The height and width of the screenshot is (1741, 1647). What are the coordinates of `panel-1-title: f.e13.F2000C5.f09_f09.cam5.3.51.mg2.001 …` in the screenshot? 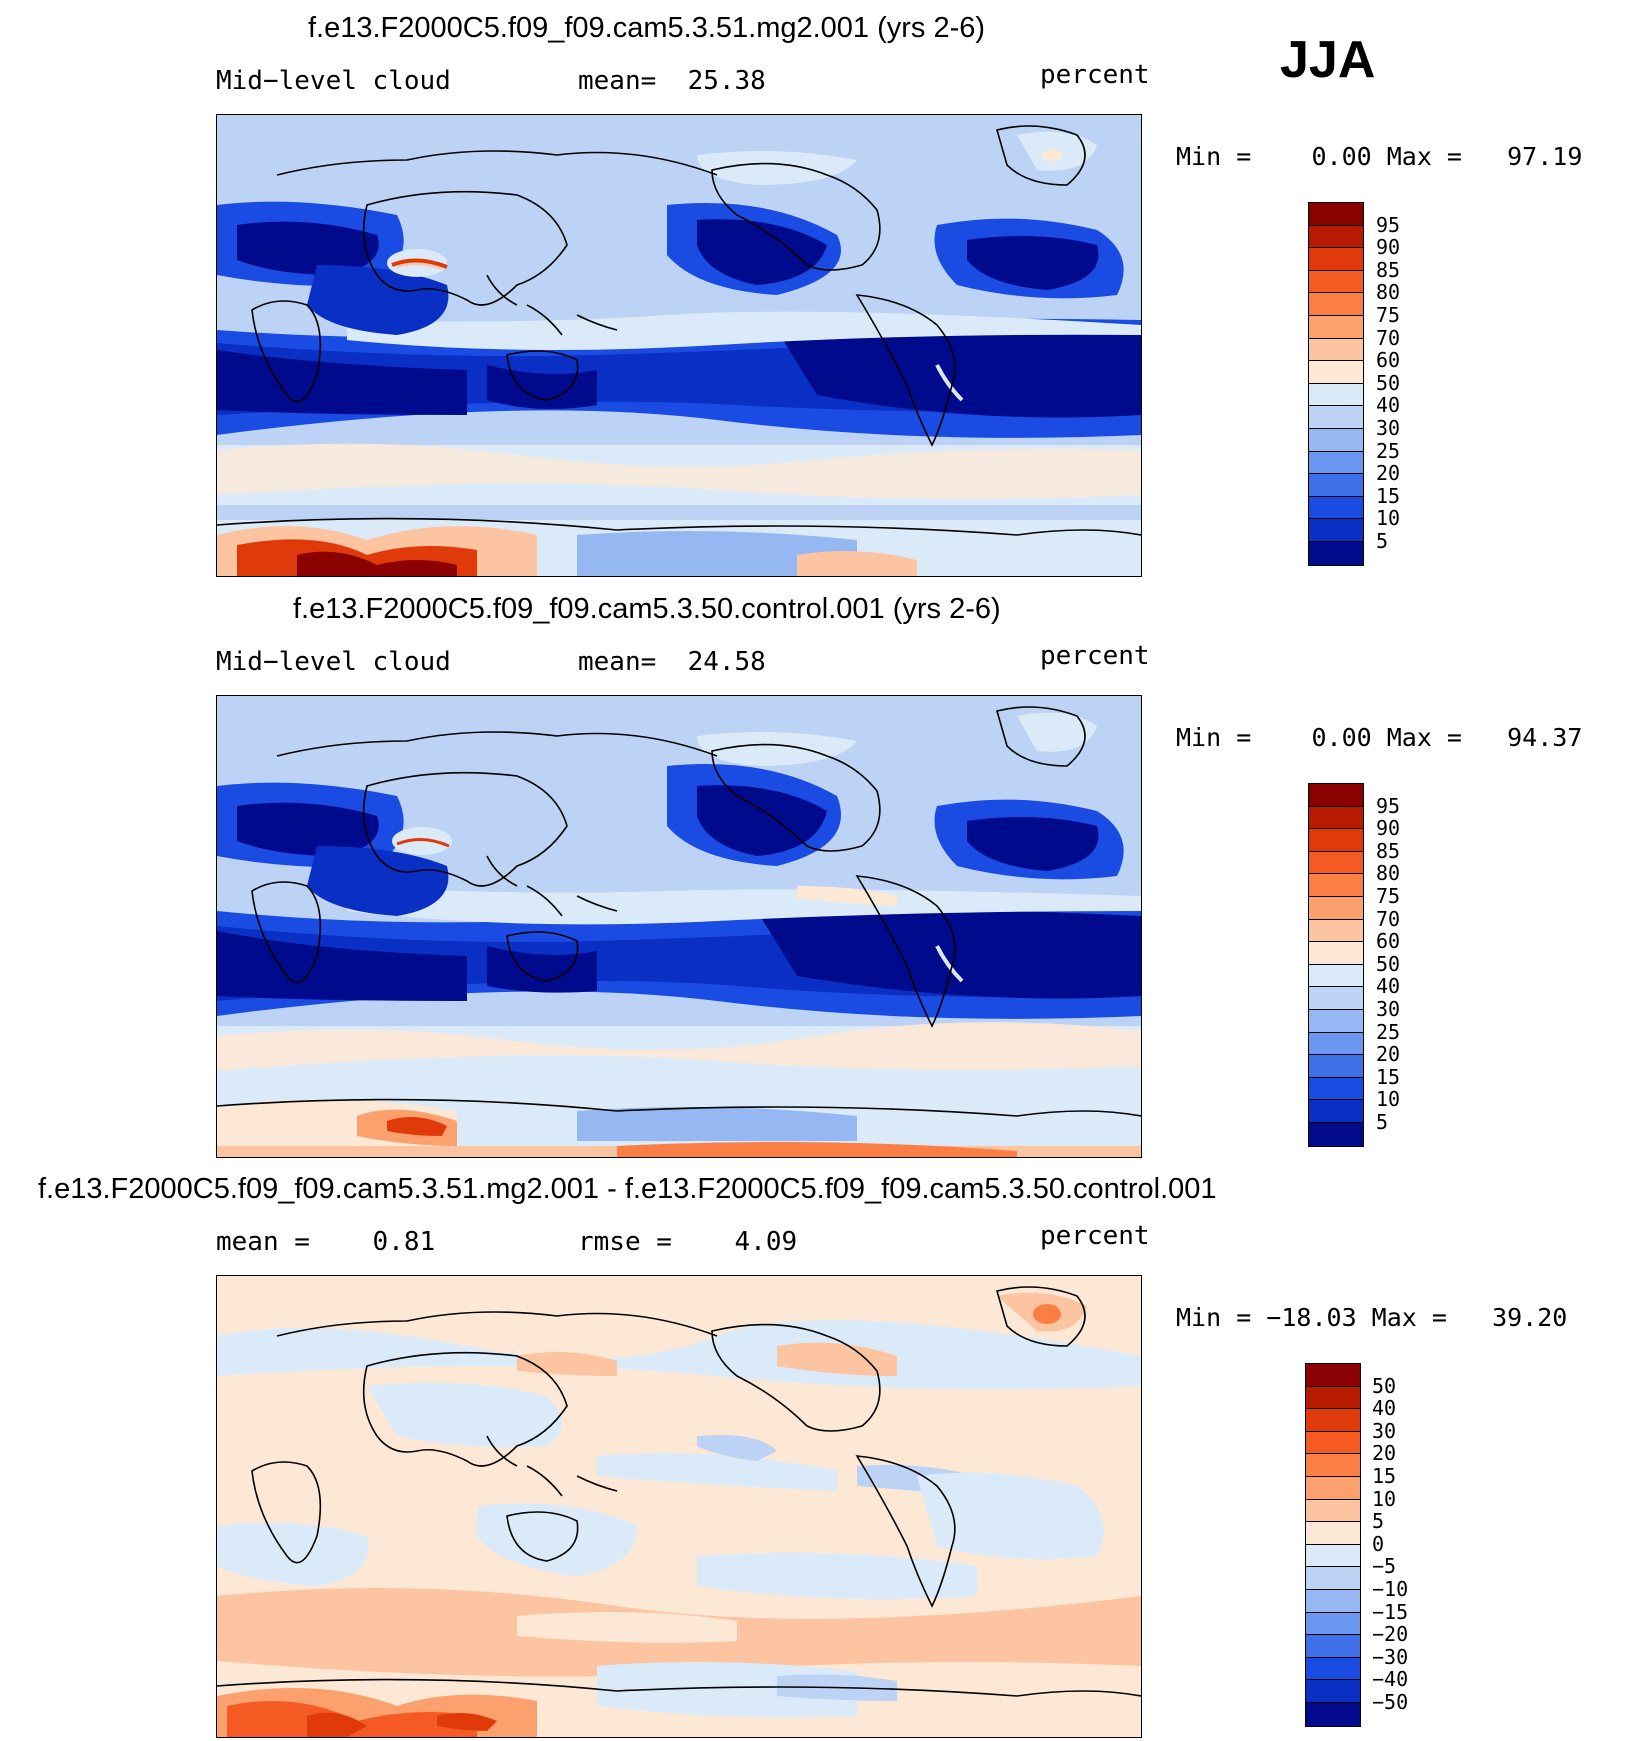 It's located at (647, 28).